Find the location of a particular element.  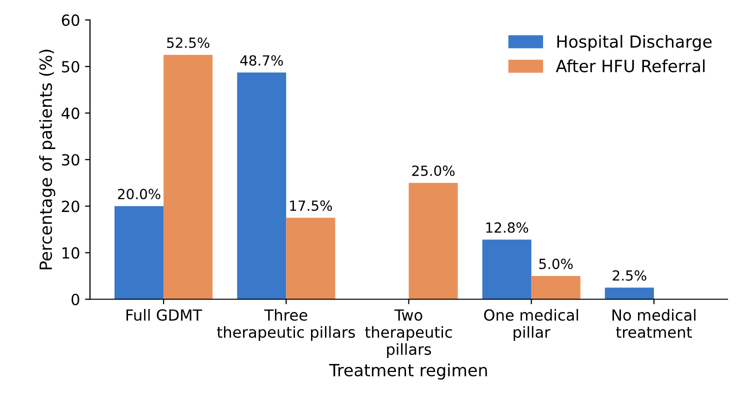

data-label: 5.0% is located at coordinates (556, 264).